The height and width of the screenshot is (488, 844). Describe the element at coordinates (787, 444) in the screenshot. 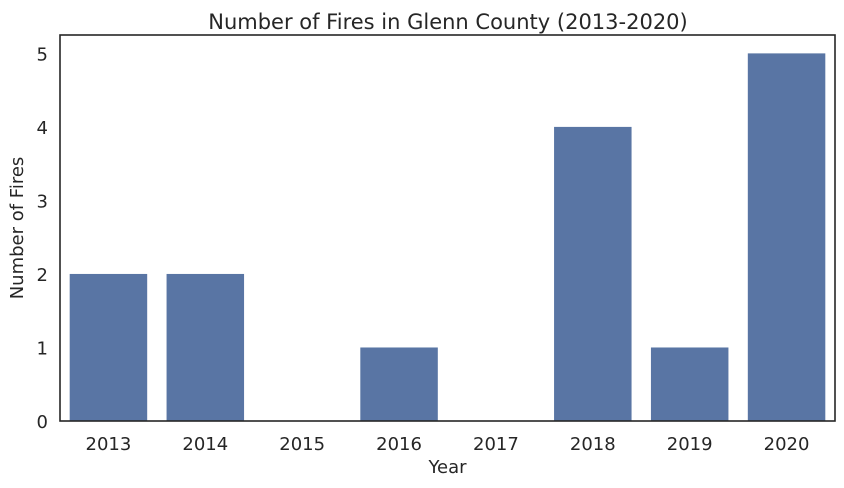

I see `x-tick-label: 2020` at that location.